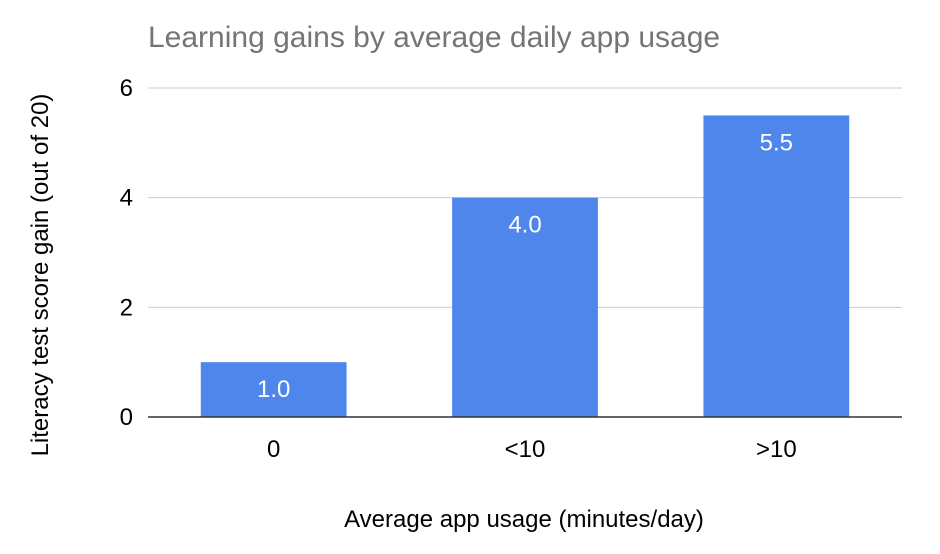  I want to click on x-axis-ticks: 0 <10 >10, so click(532, 449).